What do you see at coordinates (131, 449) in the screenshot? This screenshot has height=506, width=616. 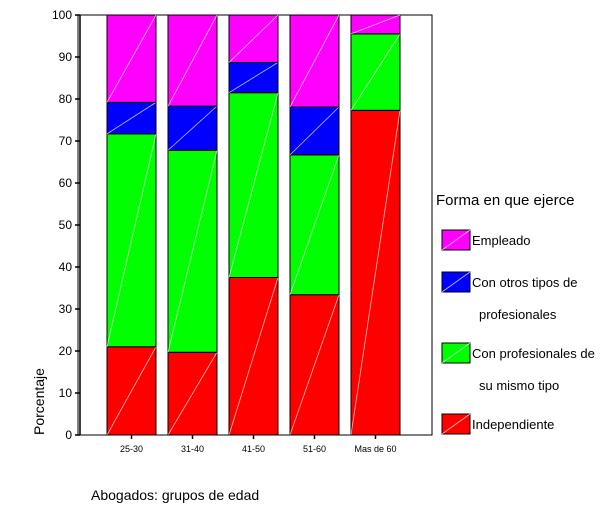 I see `x-tick-label: 25-30` at bounding box center [131, 449].